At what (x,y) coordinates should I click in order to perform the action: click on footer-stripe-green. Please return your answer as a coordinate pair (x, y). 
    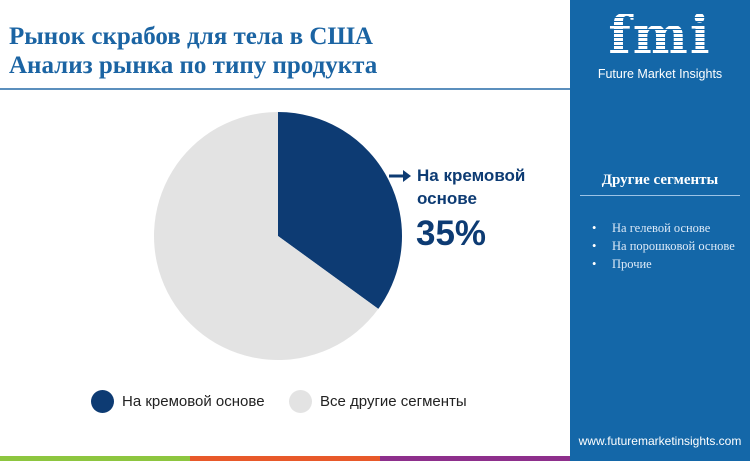
    Looking at the image, I should click on (95, 458).